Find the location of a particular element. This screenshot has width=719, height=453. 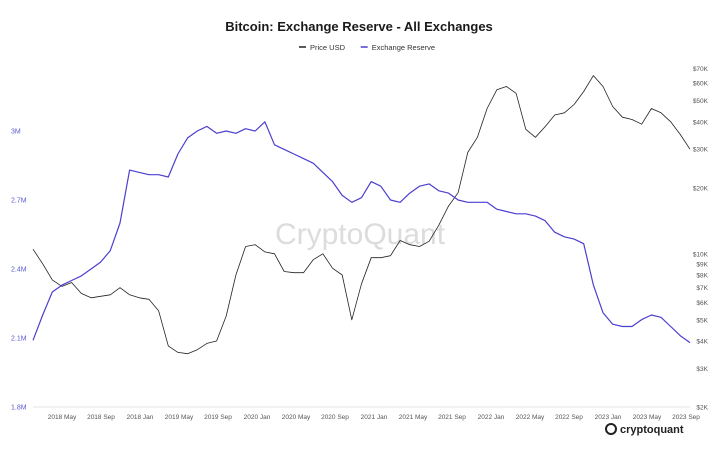

right-tick-label: $4K is located at coordinates (702, 342).